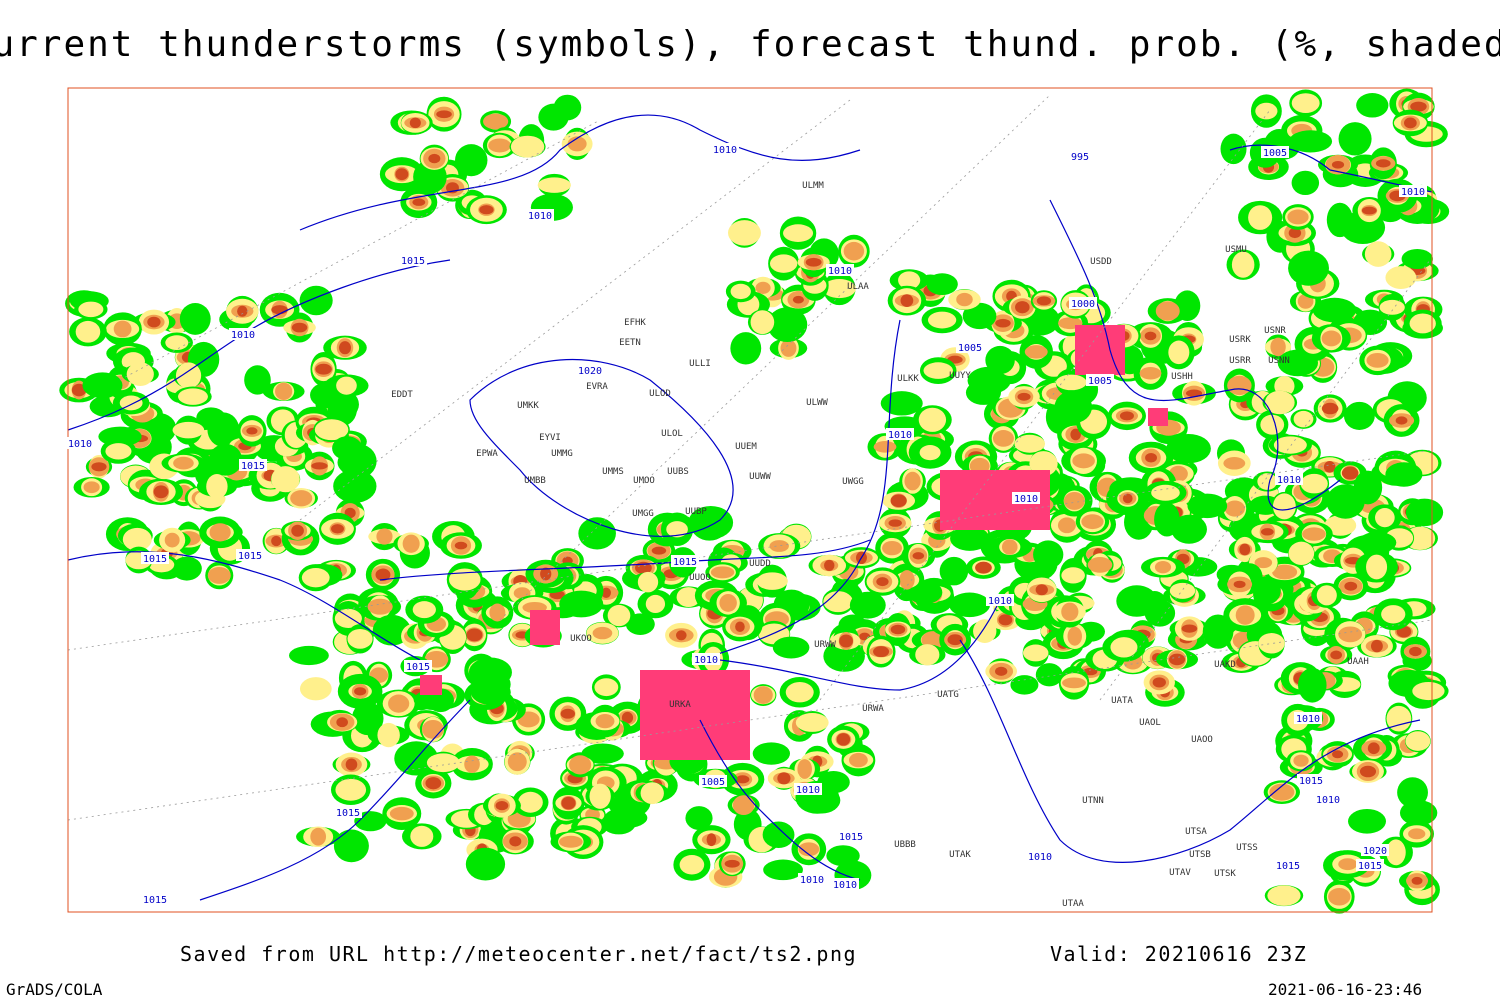 This screenshot has height=1000, width=1500. Describe the element at coordinates (1275, 331) in the screenshot. I see `station-code: USNR` at that location.